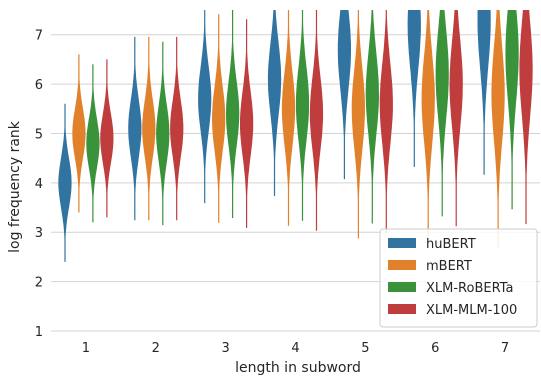 The image size is (541, 376). Describe the element at coordinates (451, 244) in the screenshot. I see `legend-label: huBERT` at that location.